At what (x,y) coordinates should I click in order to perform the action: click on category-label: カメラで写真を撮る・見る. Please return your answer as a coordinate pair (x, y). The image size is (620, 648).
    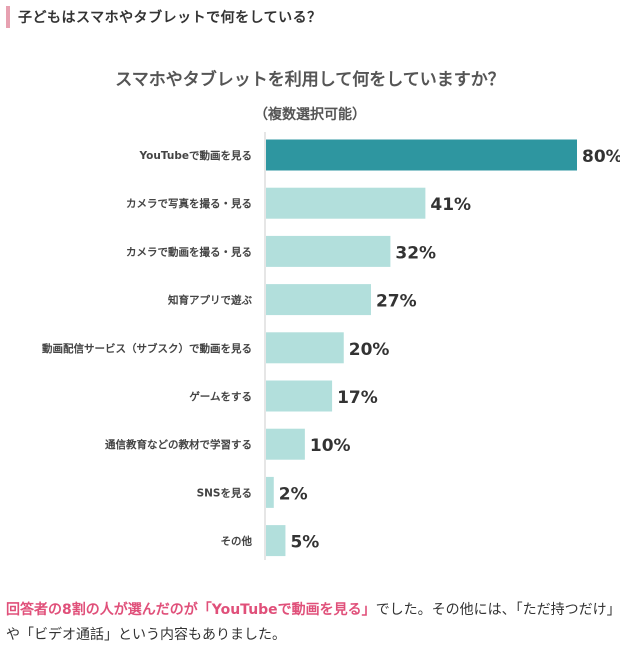
    Looking at the image, I should click on (189, 203).